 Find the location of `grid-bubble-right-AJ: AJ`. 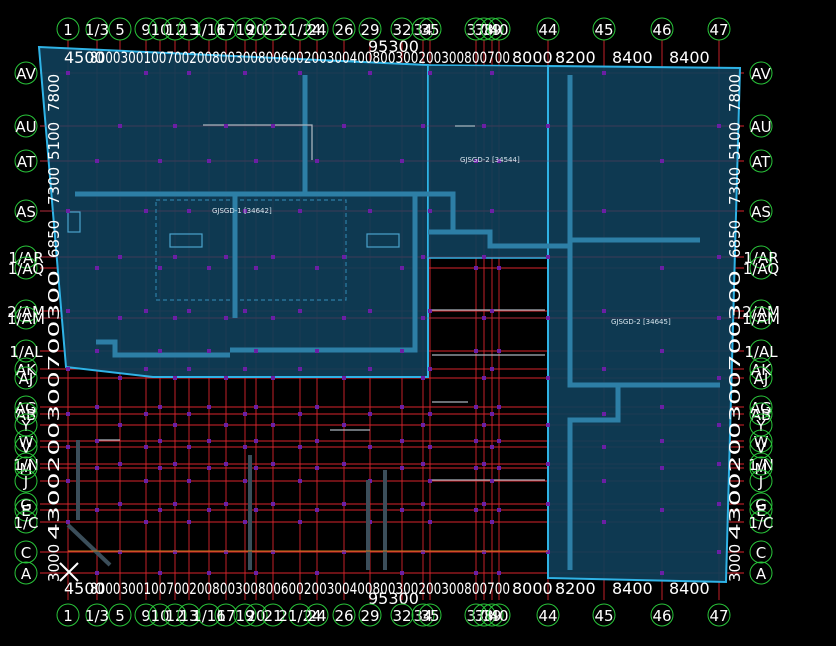

grid-bubble-right-AJ: AJ is located at coordinates (761, 378).